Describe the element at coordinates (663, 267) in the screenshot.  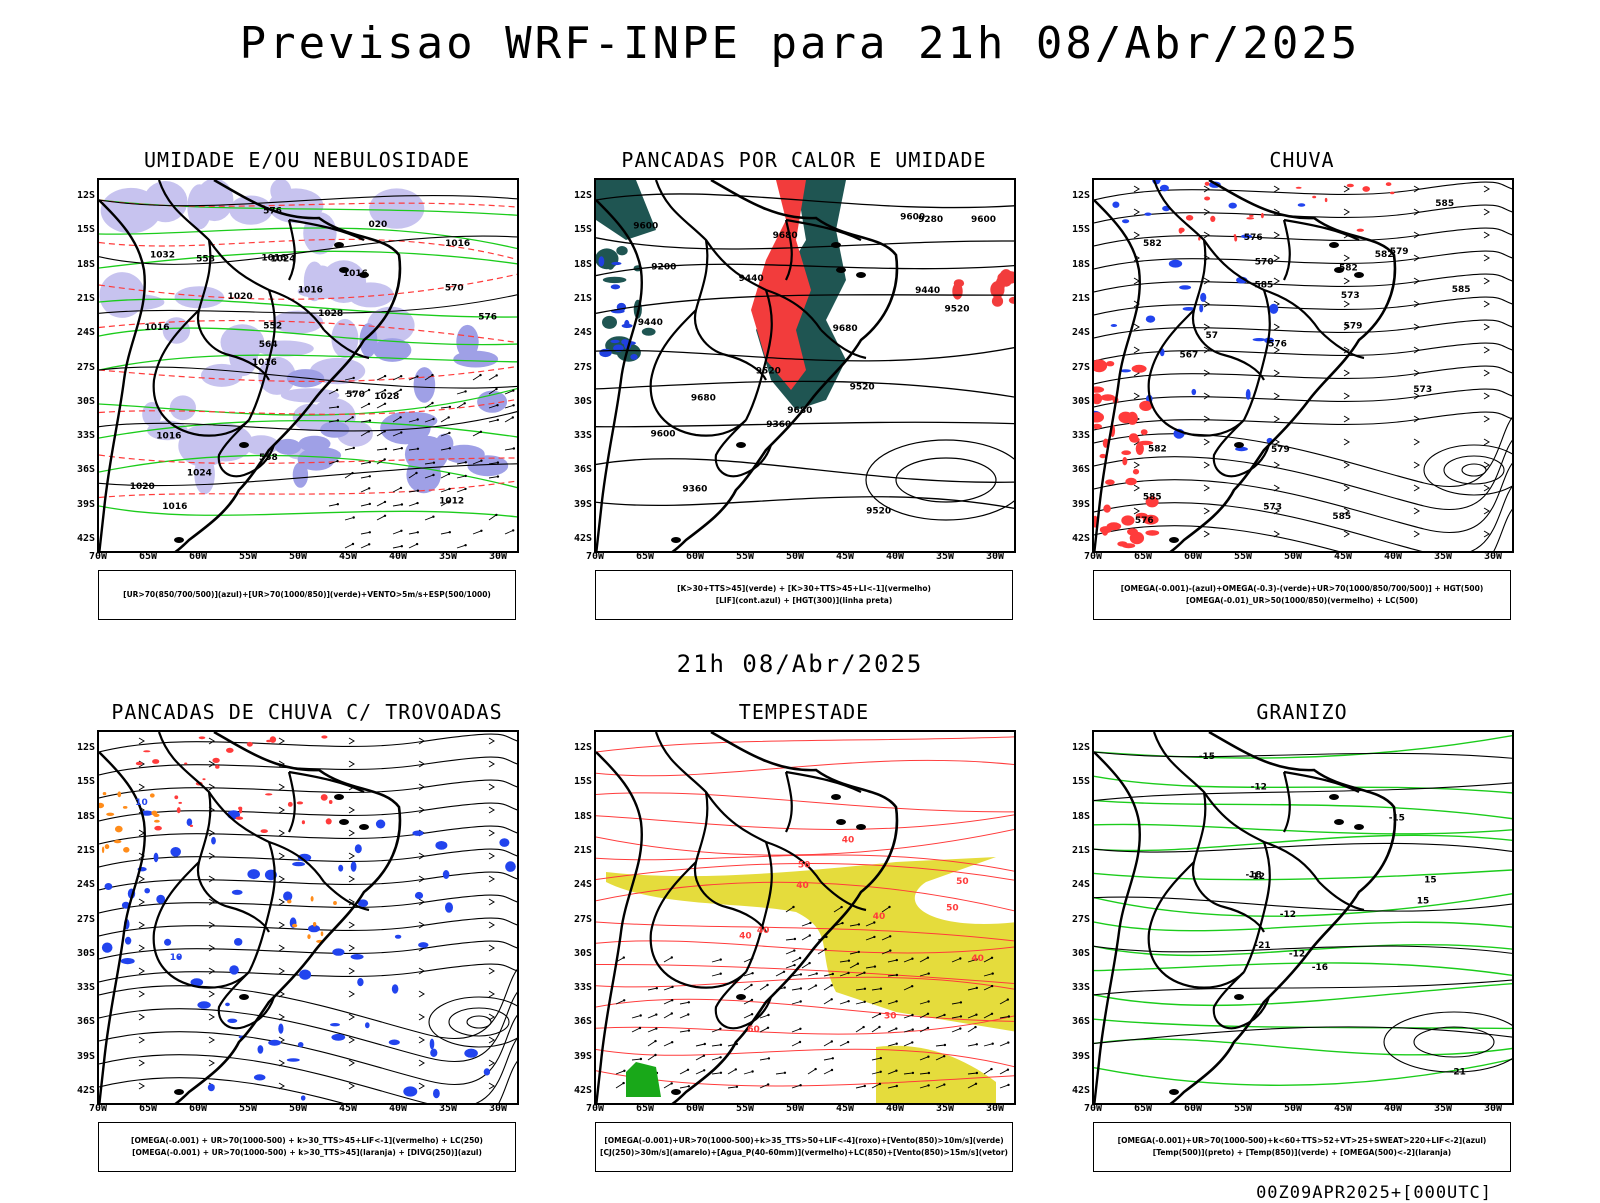
I see `contour-label: 9200` at that location.